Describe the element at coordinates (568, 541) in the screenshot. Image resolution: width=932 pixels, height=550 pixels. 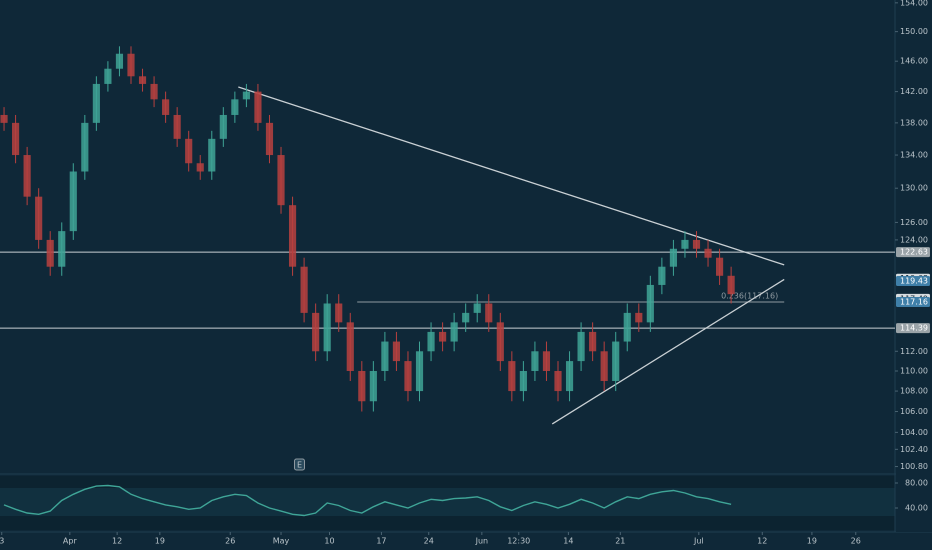
I see `x-tick-label: 14` at that location.